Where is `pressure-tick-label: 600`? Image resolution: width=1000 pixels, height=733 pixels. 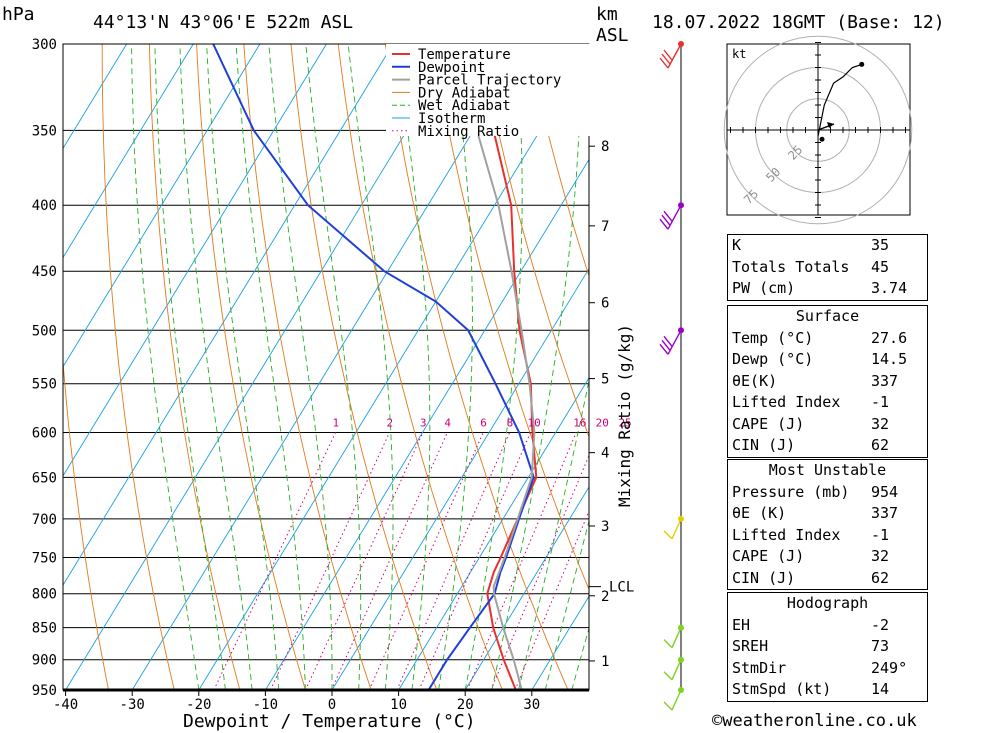 pressure-tick-label: 600 is located at coordinates (44, 433).